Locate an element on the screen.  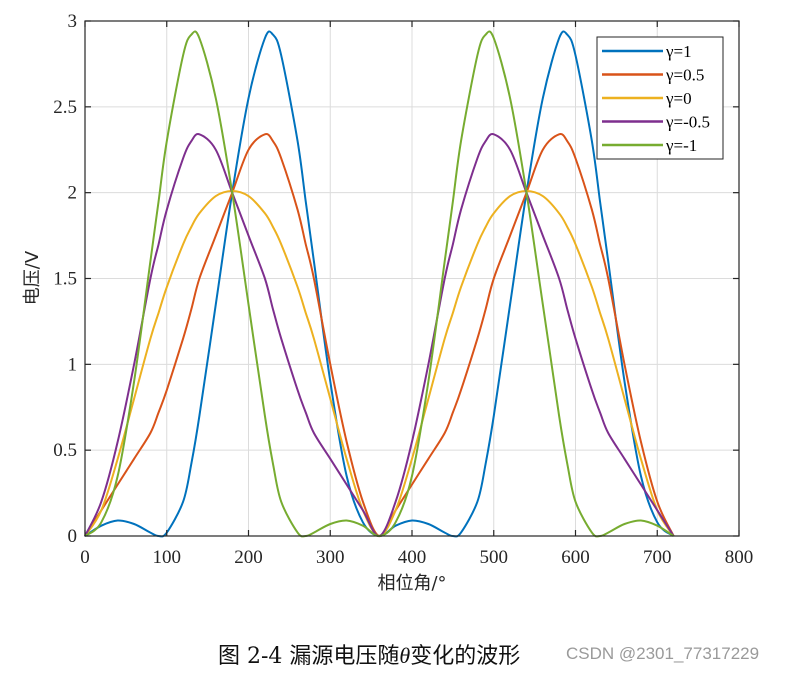
x-tick-label: 300 is located at coordinates (330, 557).